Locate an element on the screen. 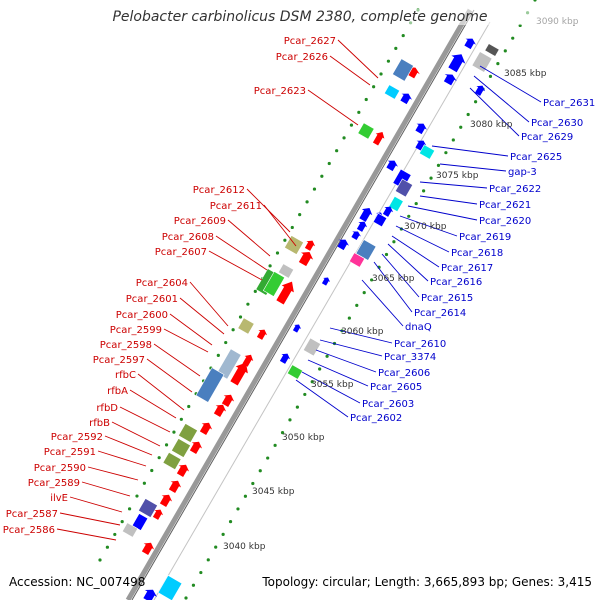 The height and width of the screenshot is (600, 600). ruler-tick-label: 3040 kbp is located at coordinates (244, 547).